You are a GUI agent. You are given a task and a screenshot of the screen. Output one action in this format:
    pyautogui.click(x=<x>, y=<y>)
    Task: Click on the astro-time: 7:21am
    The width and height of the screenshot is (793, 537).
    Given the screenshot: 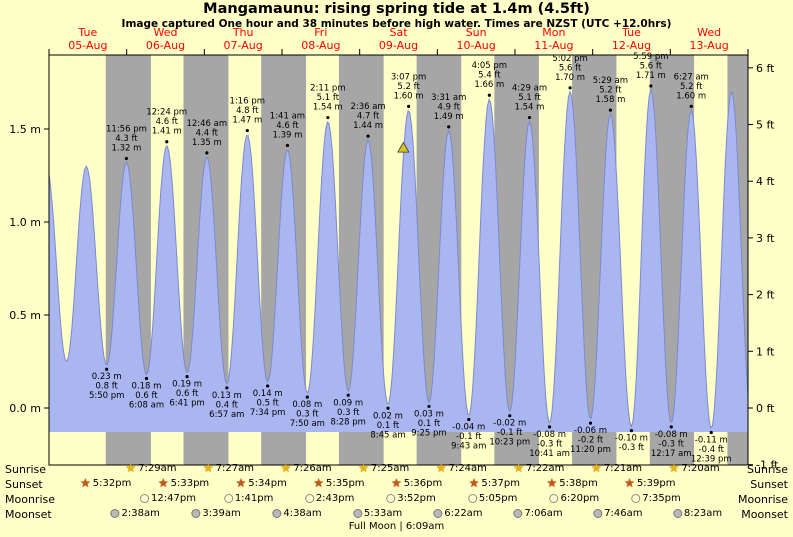 What is the action you would take?
    pyautogui.click(x=623, y=468)
    